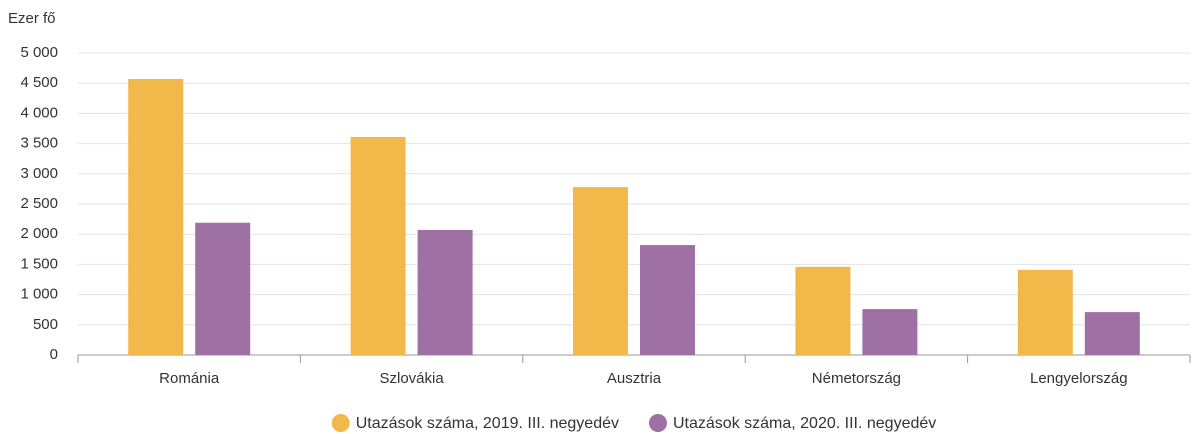 Image resolution: width=1196 pixels, height=434 pixels. Describe the element at coordinates (39, 112) in the screenshot. I see `y-tick-label: 4 000` at that location.